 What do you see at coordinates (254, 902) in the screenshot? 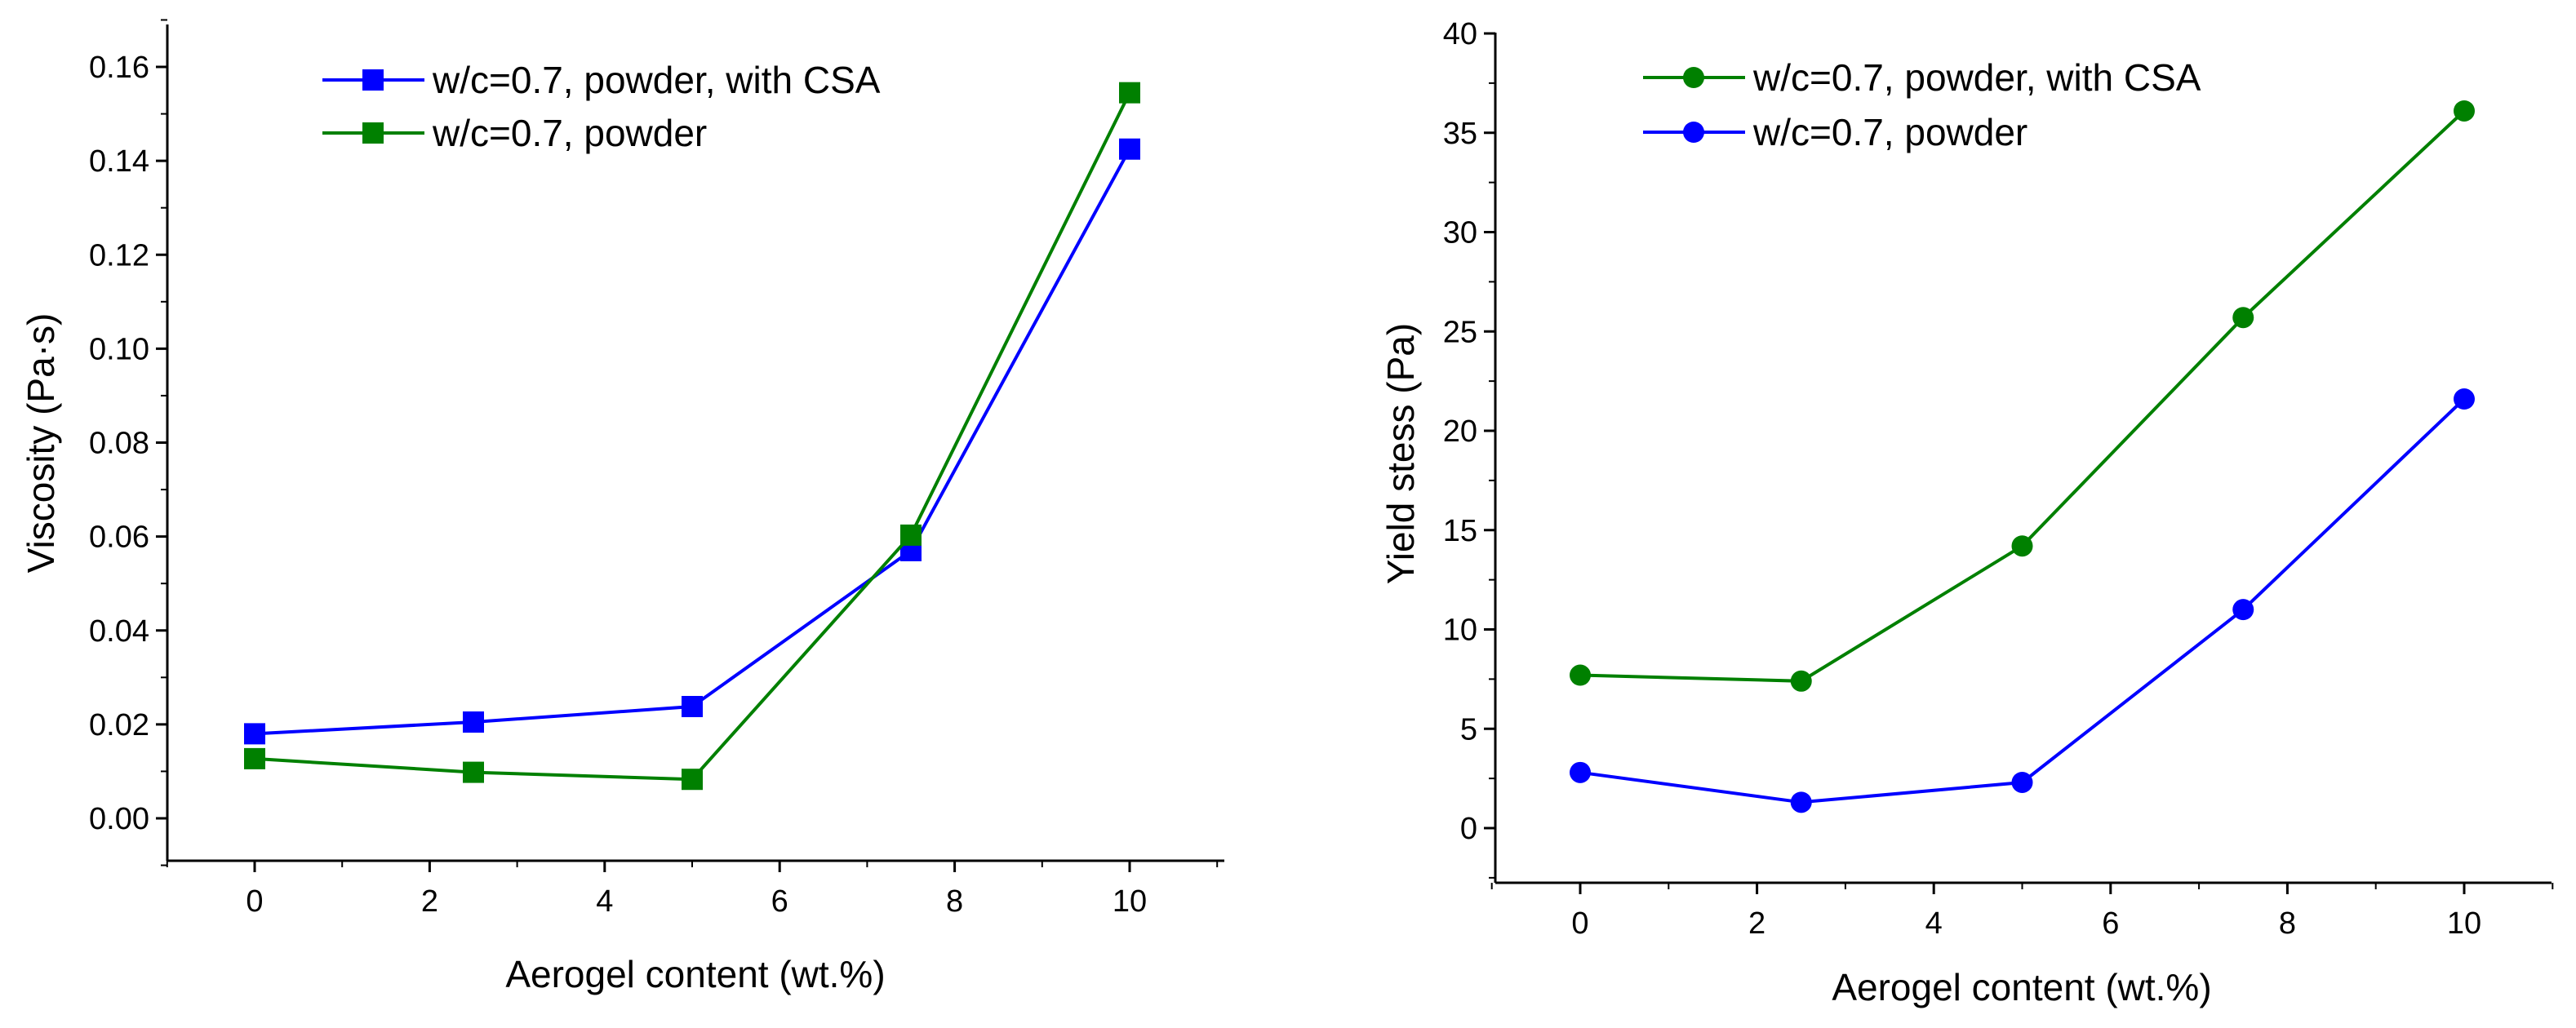
I see `left-xtick-label: 0` at bounding box center [254, 902].